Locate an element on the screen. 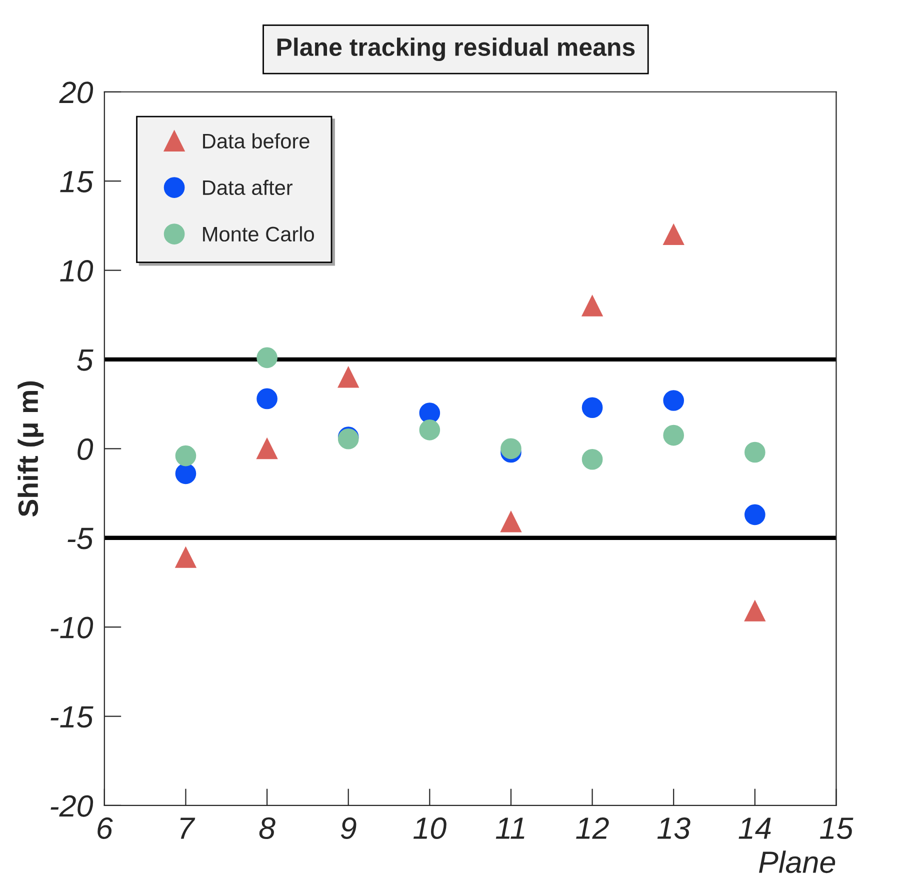 The width and height of the screenshot is (924, 892). x-tick-label: 12 is located at coordinates (592, 828).